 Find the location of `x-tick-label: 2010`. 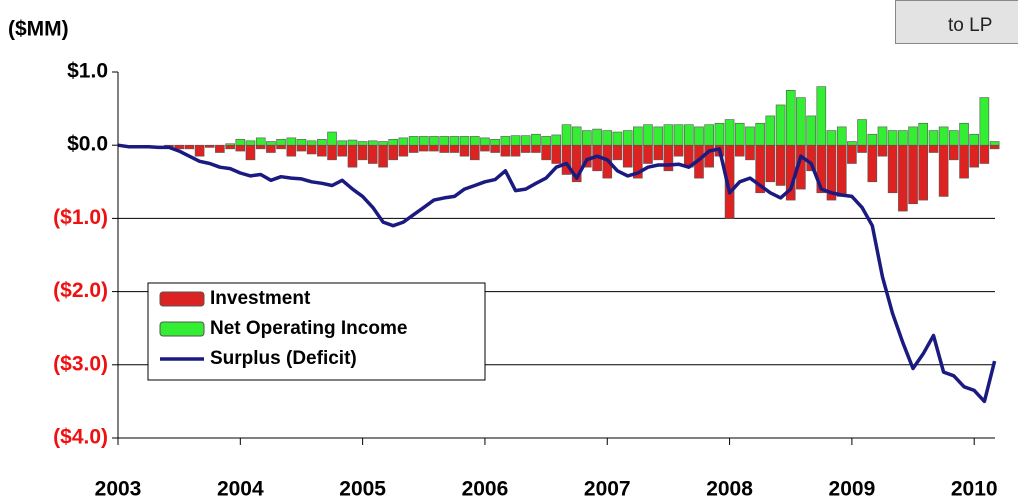

x-tick-label: 2010 is located at coordinates (974, 489).